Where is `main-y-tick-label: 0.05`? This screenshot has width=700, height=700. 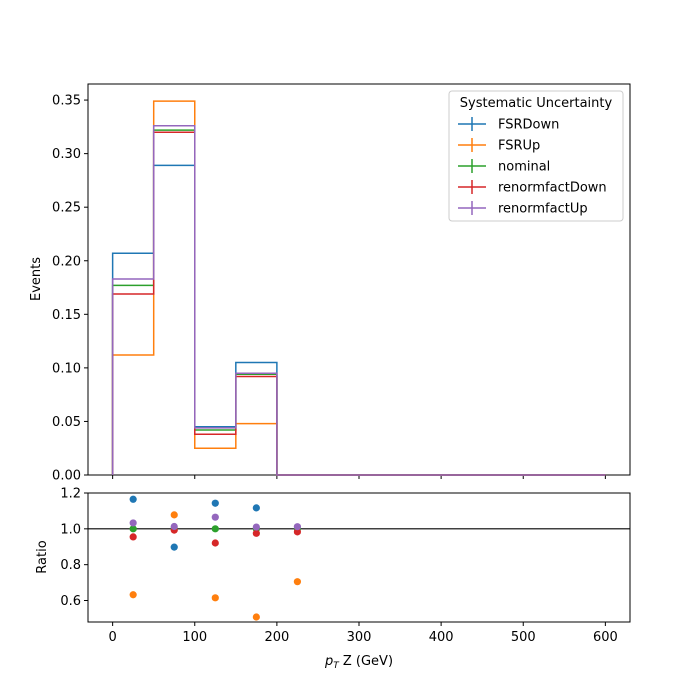
main-y-tick-label: 0.05 is located at coordinates (66, 422).